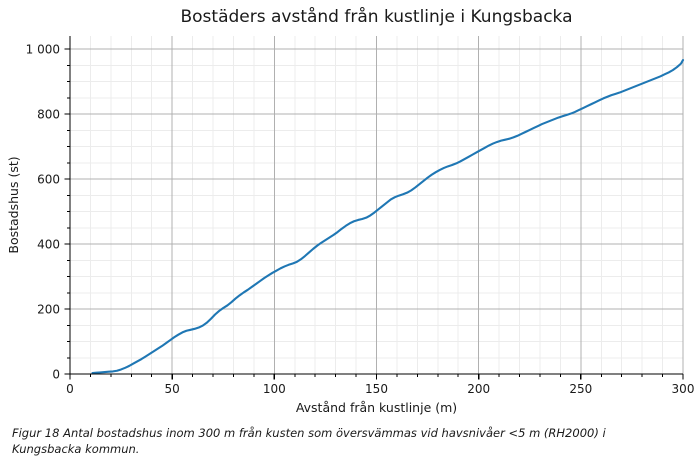  Describe the element at coordinates (48, 115) in the screenshot. I see `y-tick-label: 800` at that location.